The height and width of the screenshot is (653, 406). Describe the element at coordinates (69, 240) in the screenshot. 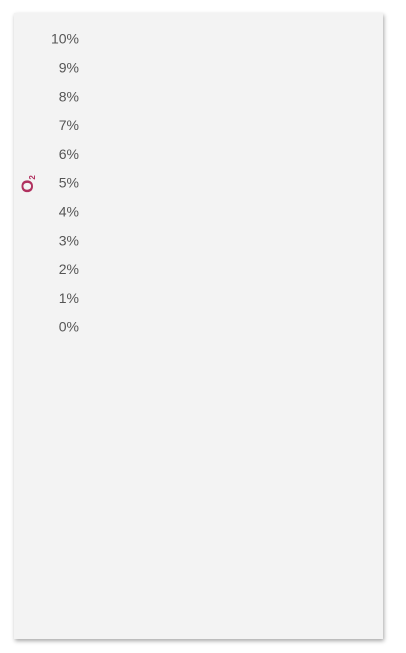

I see `y-tick-label: 3%` at that location.